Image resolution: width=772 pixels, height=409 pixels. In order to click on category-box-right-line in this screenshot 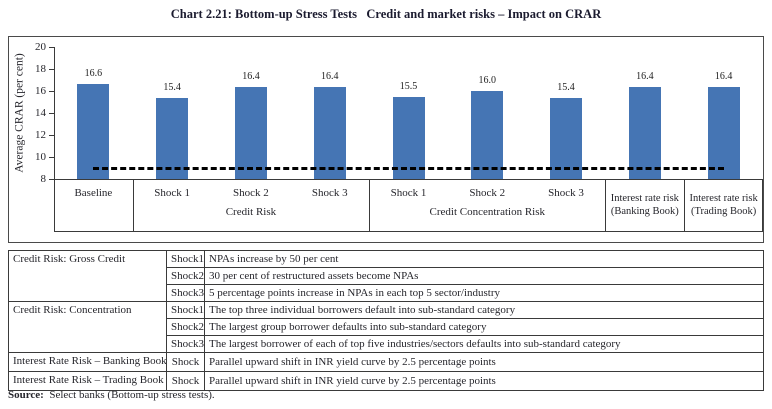, I will do `click(762, 205)`.